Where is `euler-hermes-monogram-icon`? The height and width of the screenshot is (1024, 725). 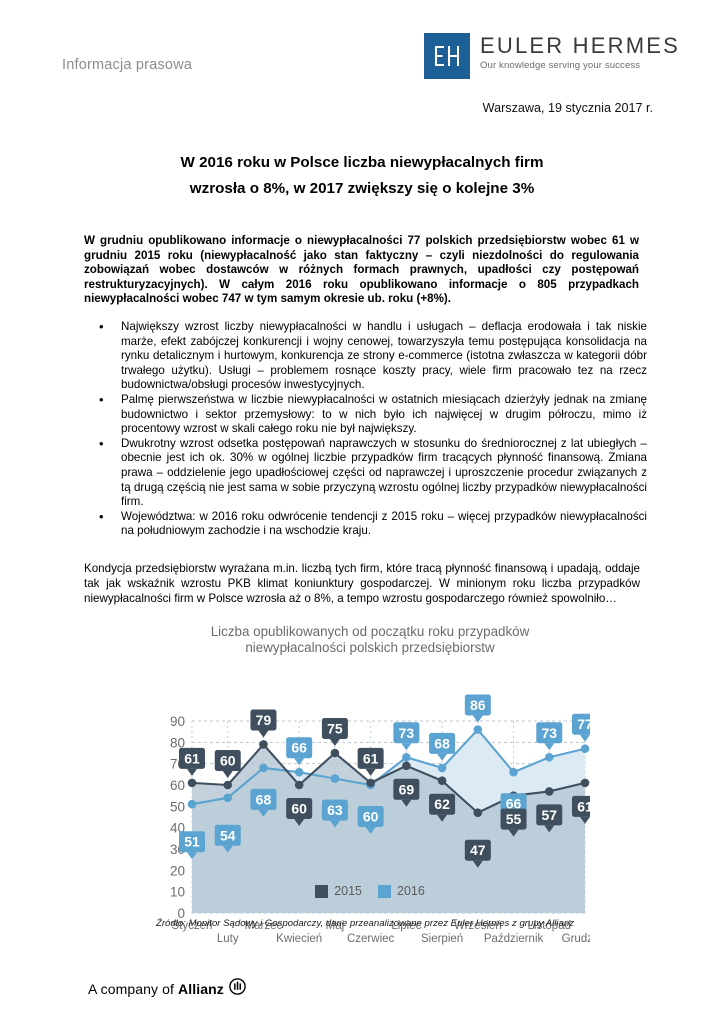
euler-hermes-monogram-icon is located at coordinates (447, 56).